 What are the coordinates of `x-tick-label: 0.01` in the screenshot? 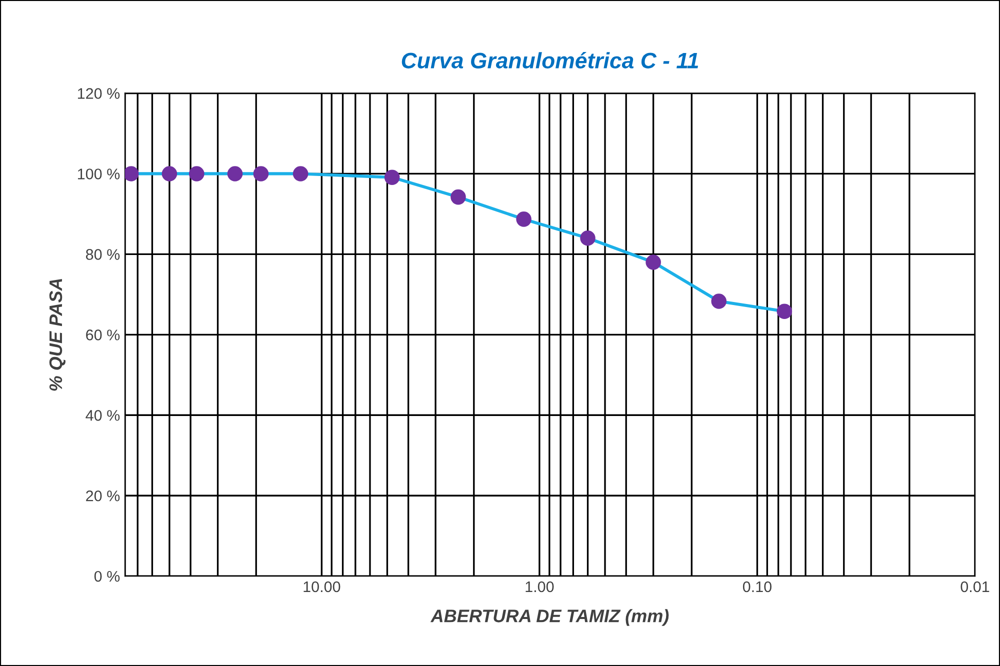 It's located at (975, 586).